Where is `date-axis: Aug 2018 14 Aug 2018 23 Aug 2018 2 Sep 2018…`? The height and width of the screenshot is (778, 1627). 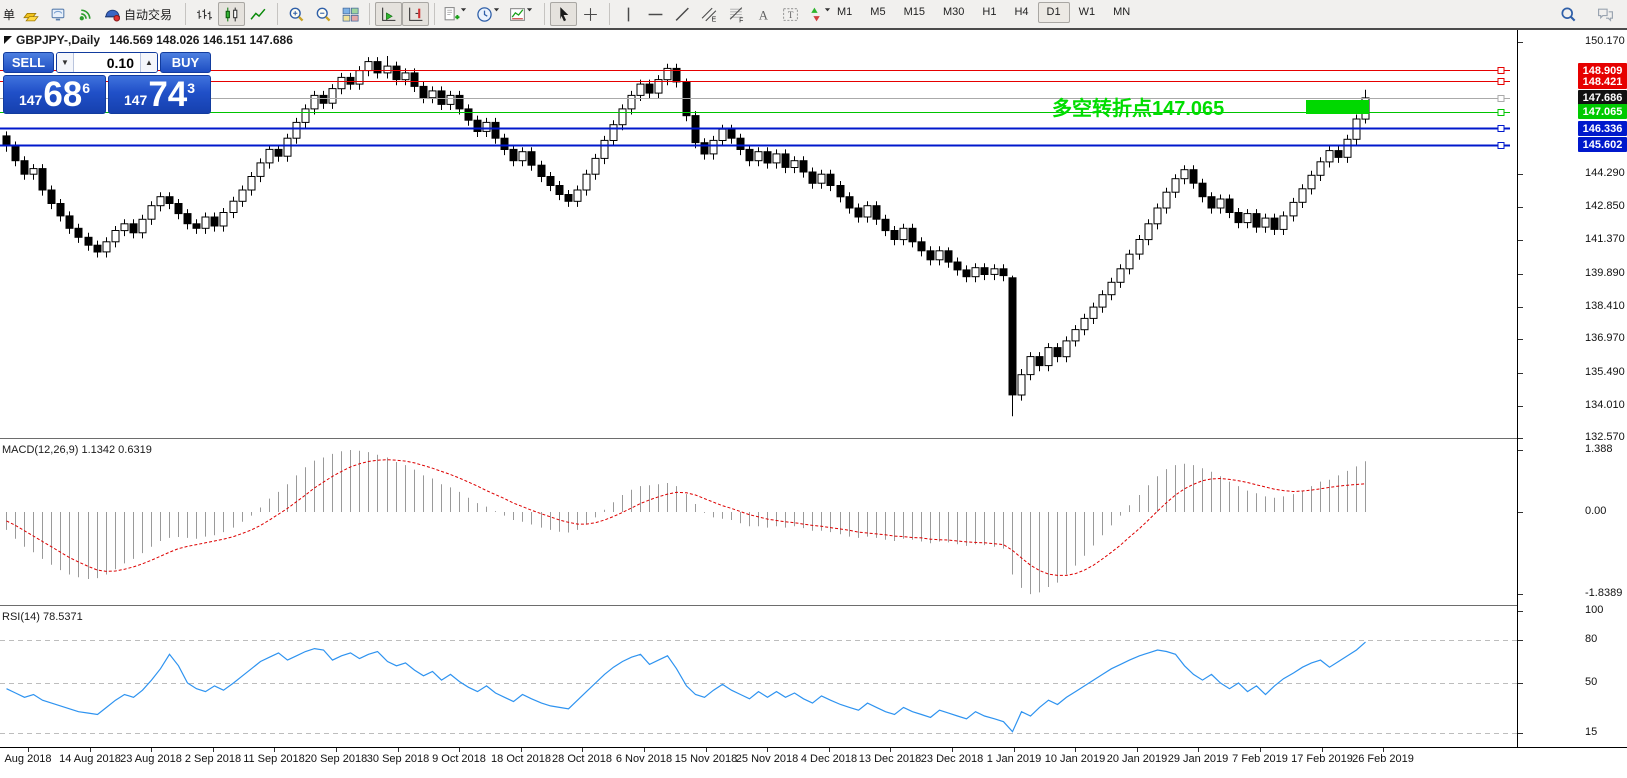
date-axis: Aug 2018 14 Aug 2018 23 Aug 2018 2 Sep 2018… is located at coordinates (813, 762).